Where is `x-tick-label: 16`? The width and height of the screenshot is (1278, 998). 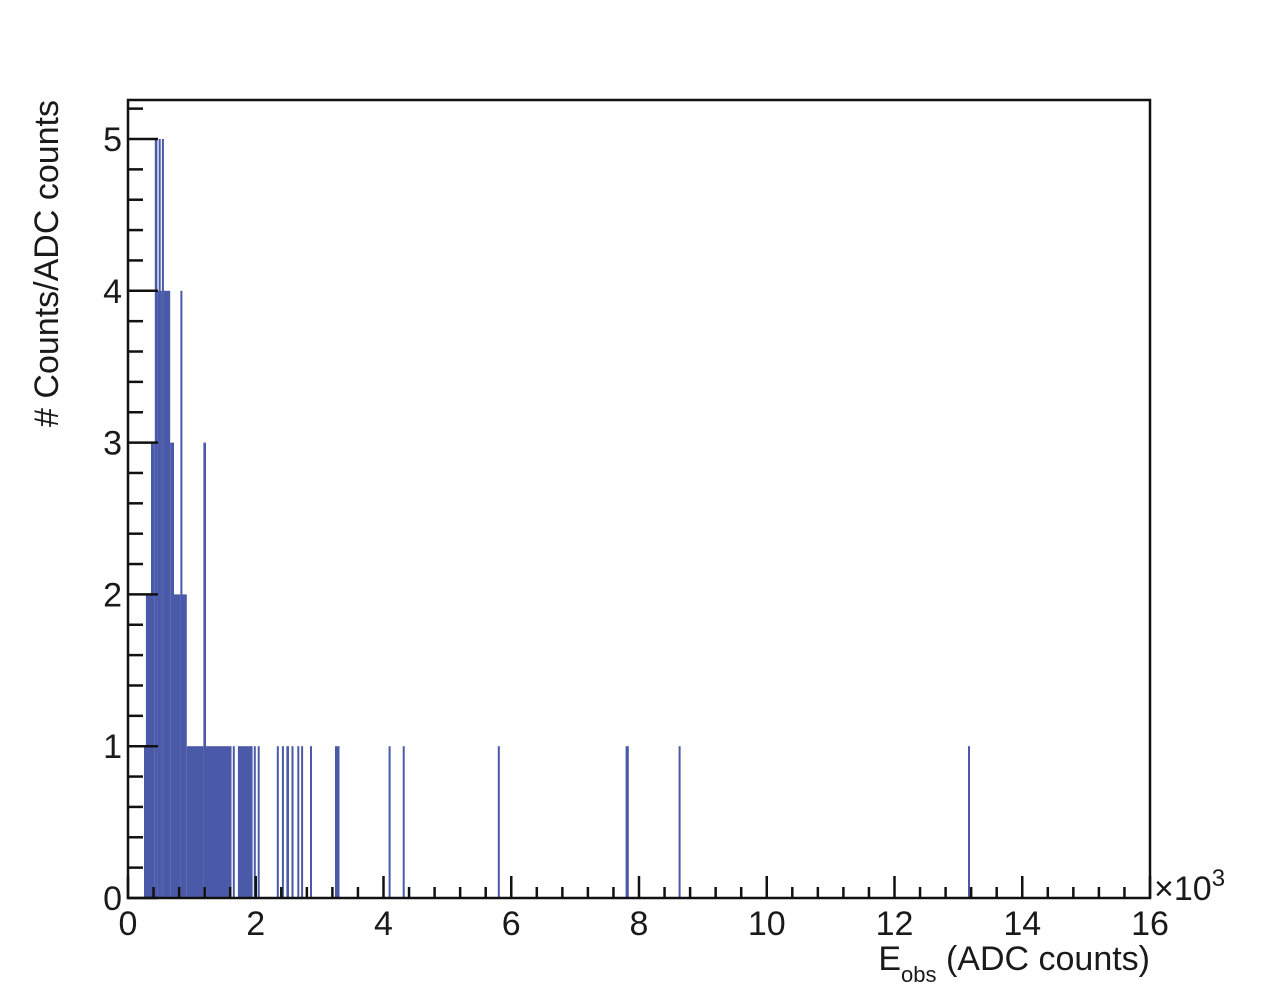
x-tick-label: 16 is located at coordinates (1150, 924).